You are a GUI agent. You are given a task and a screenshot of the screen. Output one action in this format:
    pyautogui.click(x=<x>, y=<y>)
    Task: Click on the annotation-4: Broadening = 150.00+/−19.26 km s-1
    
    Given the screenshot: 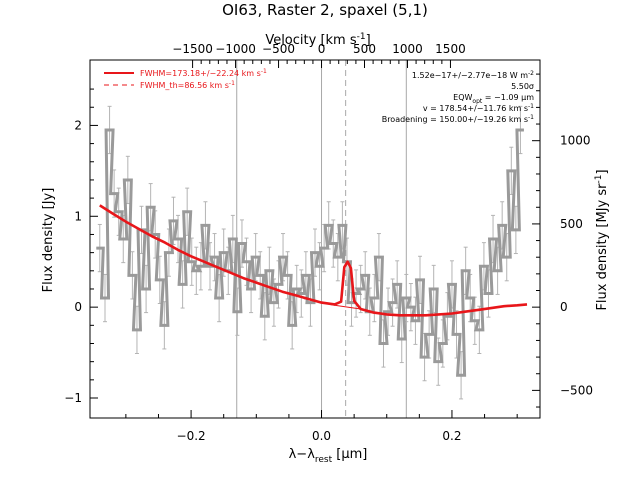 What is the action you would take?
    pyautogui.click(x=458, y=119)
    